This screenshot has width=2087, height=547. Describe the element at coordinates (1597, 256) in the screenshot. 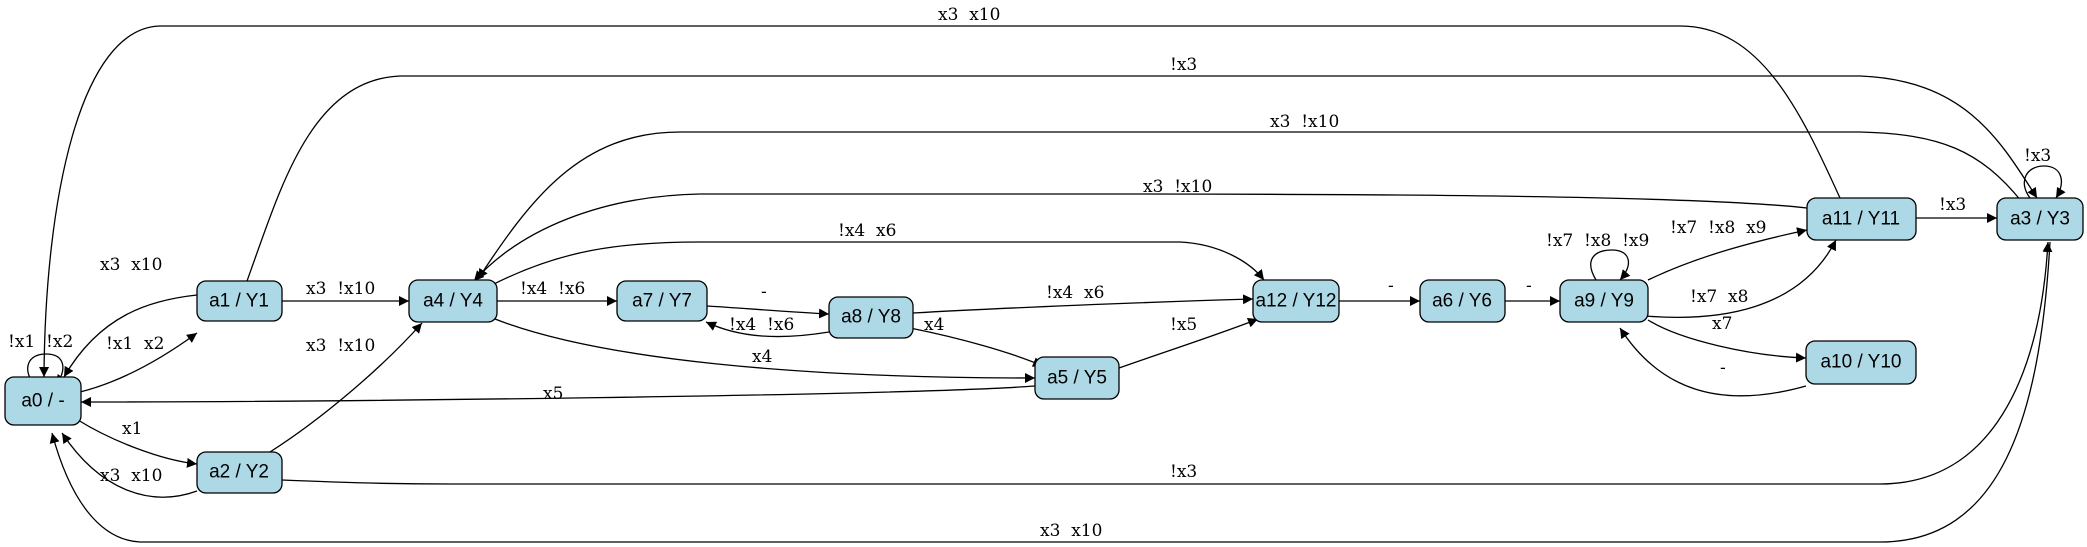

I see `edge-a9-a9: !x7 !x8 !x9` at that location.